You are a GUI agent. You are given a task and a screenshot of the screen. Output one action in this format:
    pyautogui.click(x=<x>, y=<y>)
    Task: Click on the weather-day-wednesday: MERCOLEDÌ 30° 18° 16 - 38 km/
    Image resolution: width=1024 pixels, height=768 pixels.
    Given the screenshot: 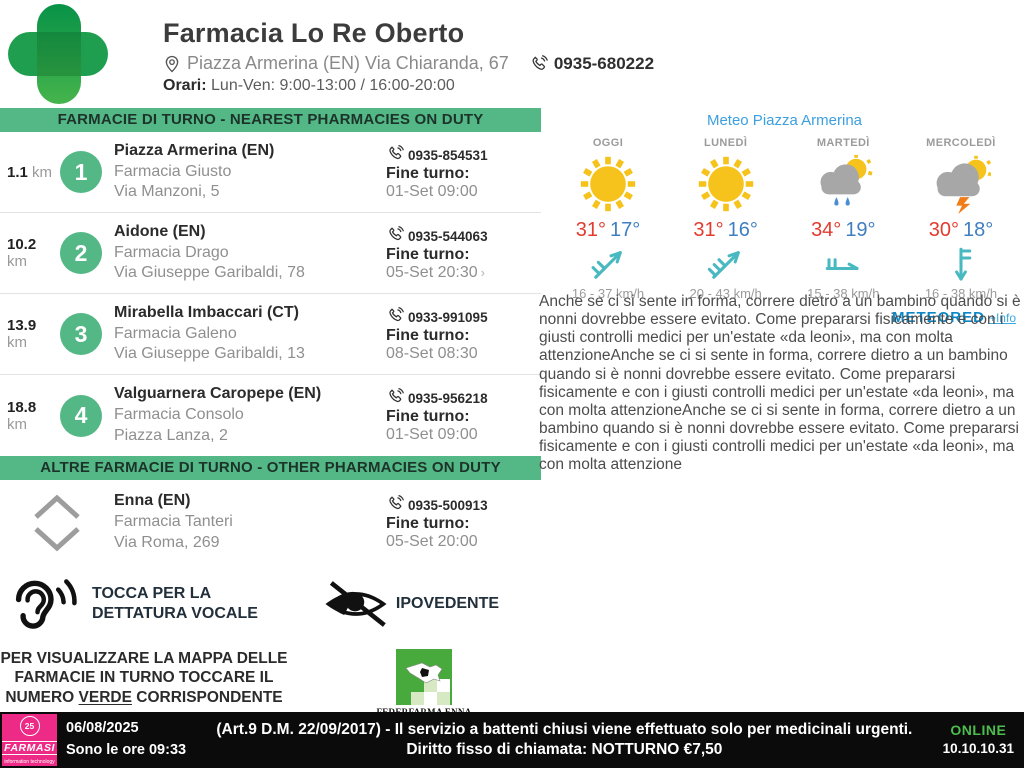 What is the action you would take?
    pyautogui.click(x=961, y=219)
    